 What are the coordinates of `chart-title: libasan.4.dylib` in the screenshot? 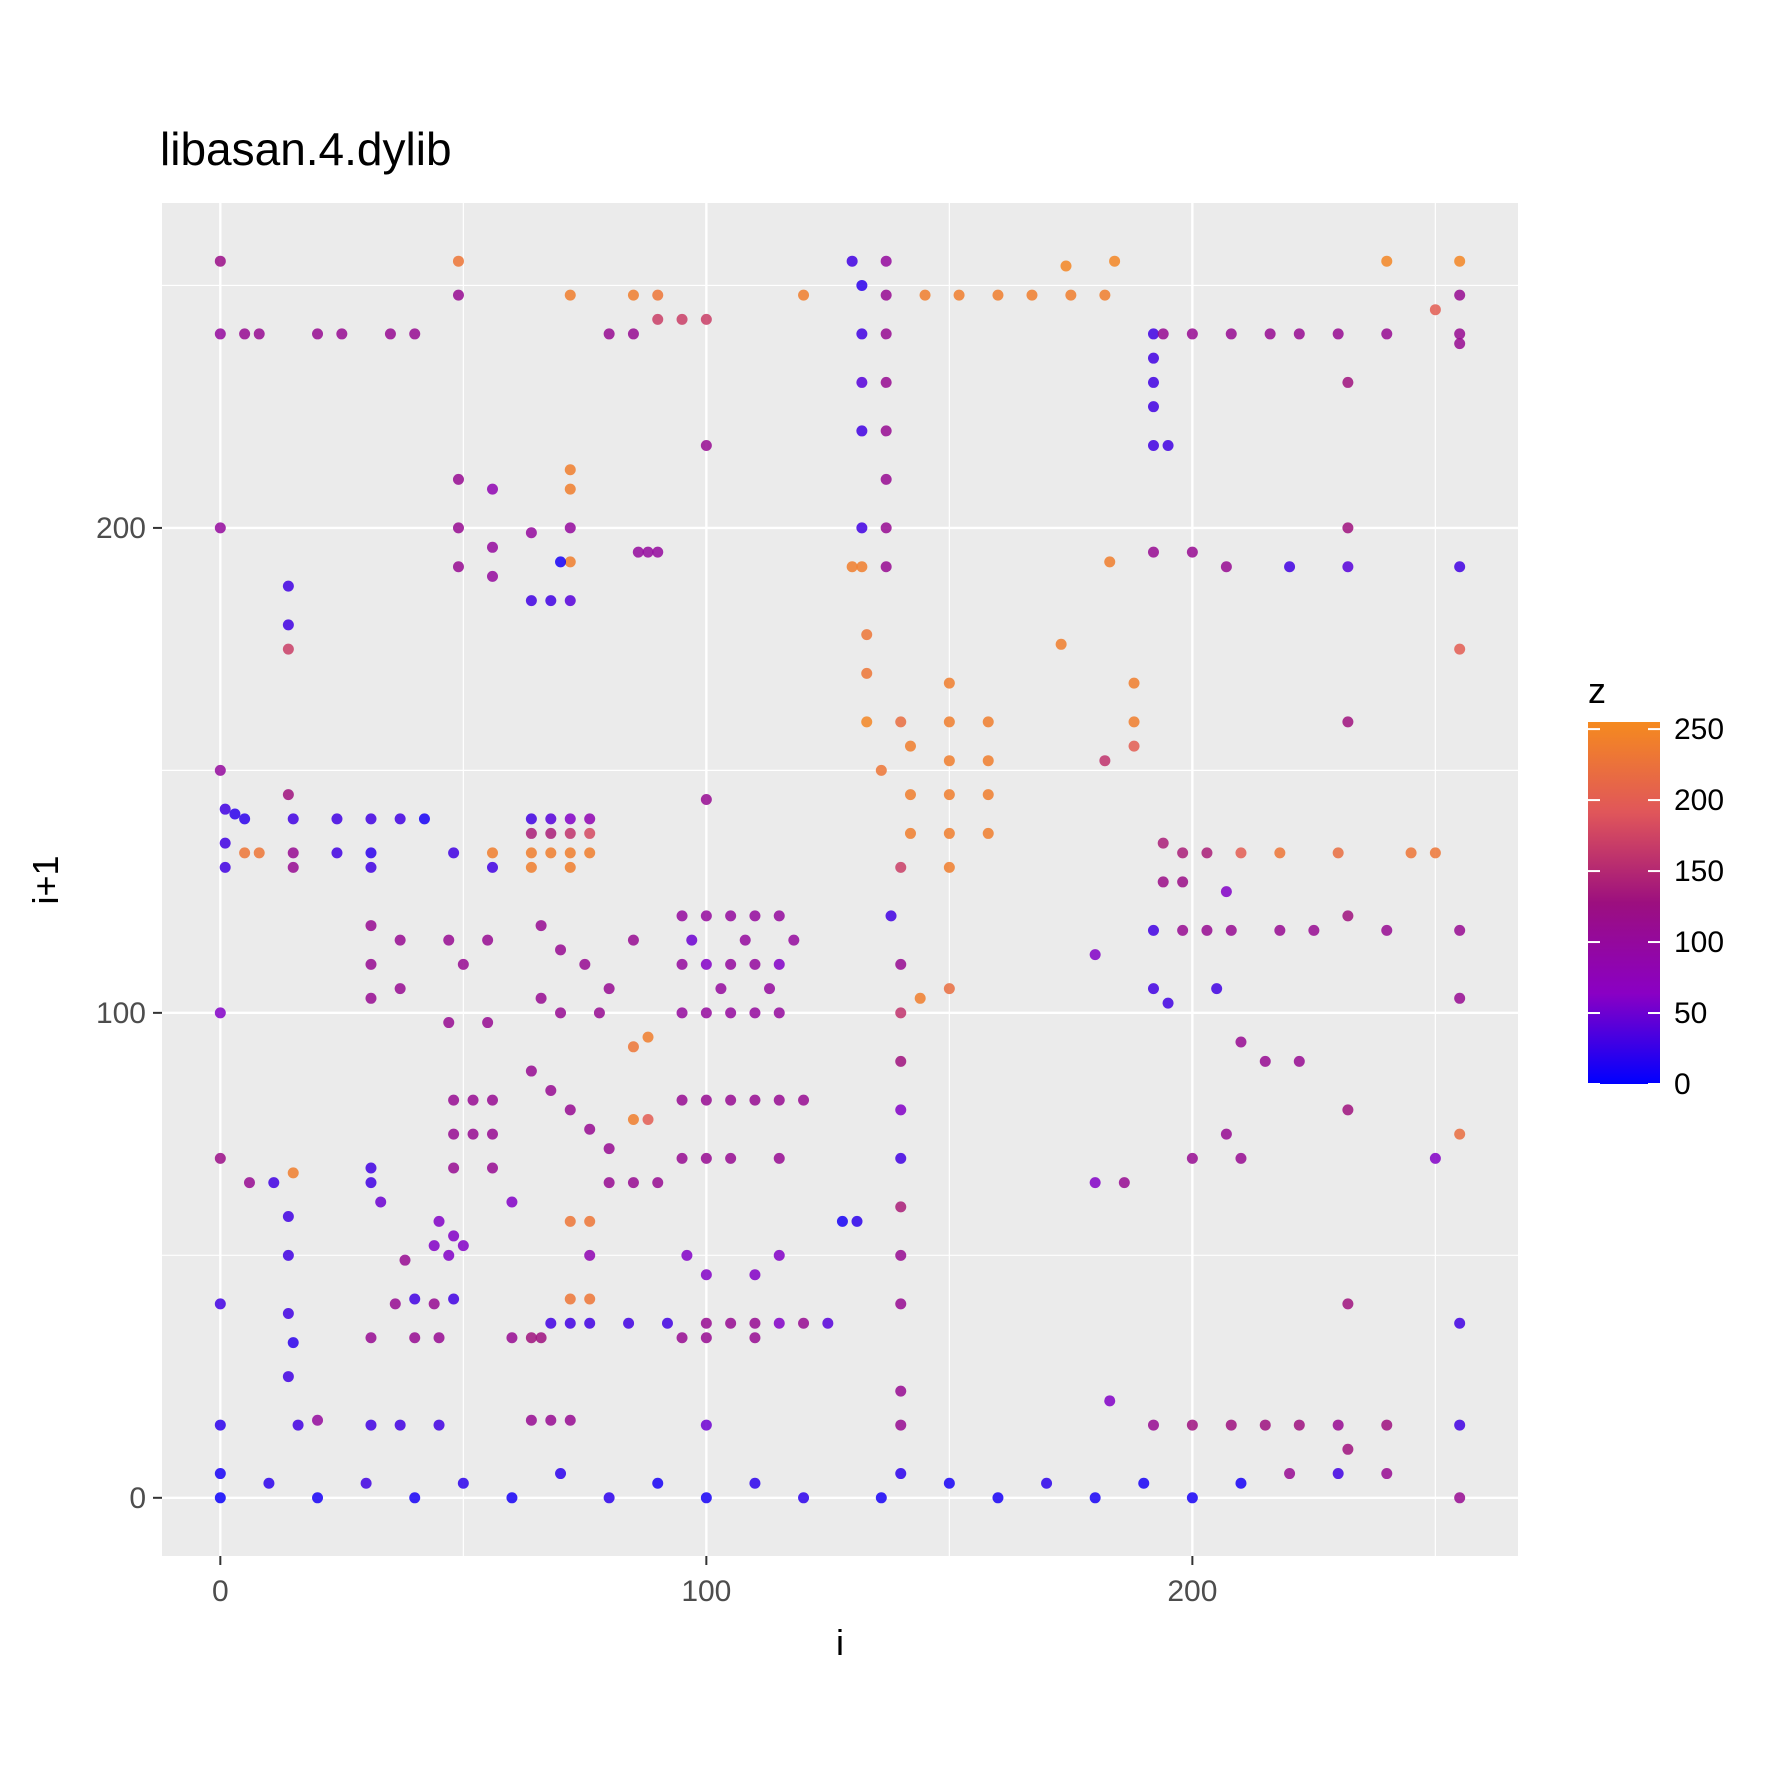 It's located at (306, 149).